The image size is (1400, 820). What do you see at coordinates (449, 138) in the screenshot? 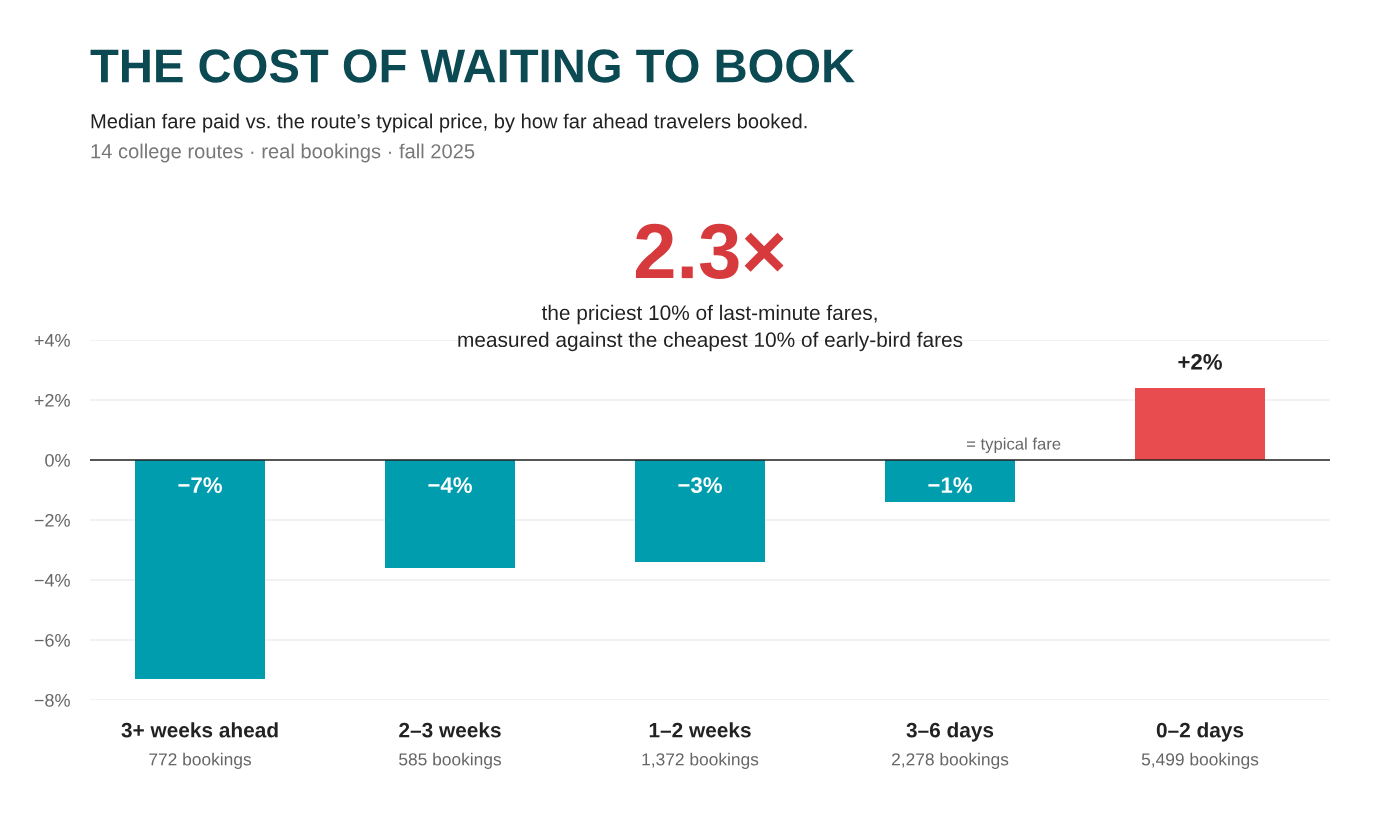
I see `chart-subtitle: Median fare paid vs. the route’s typical price, by how far ahead travelers booked. 14 college routes · real bookings · fall 2025` at bounding box center [449, 138].